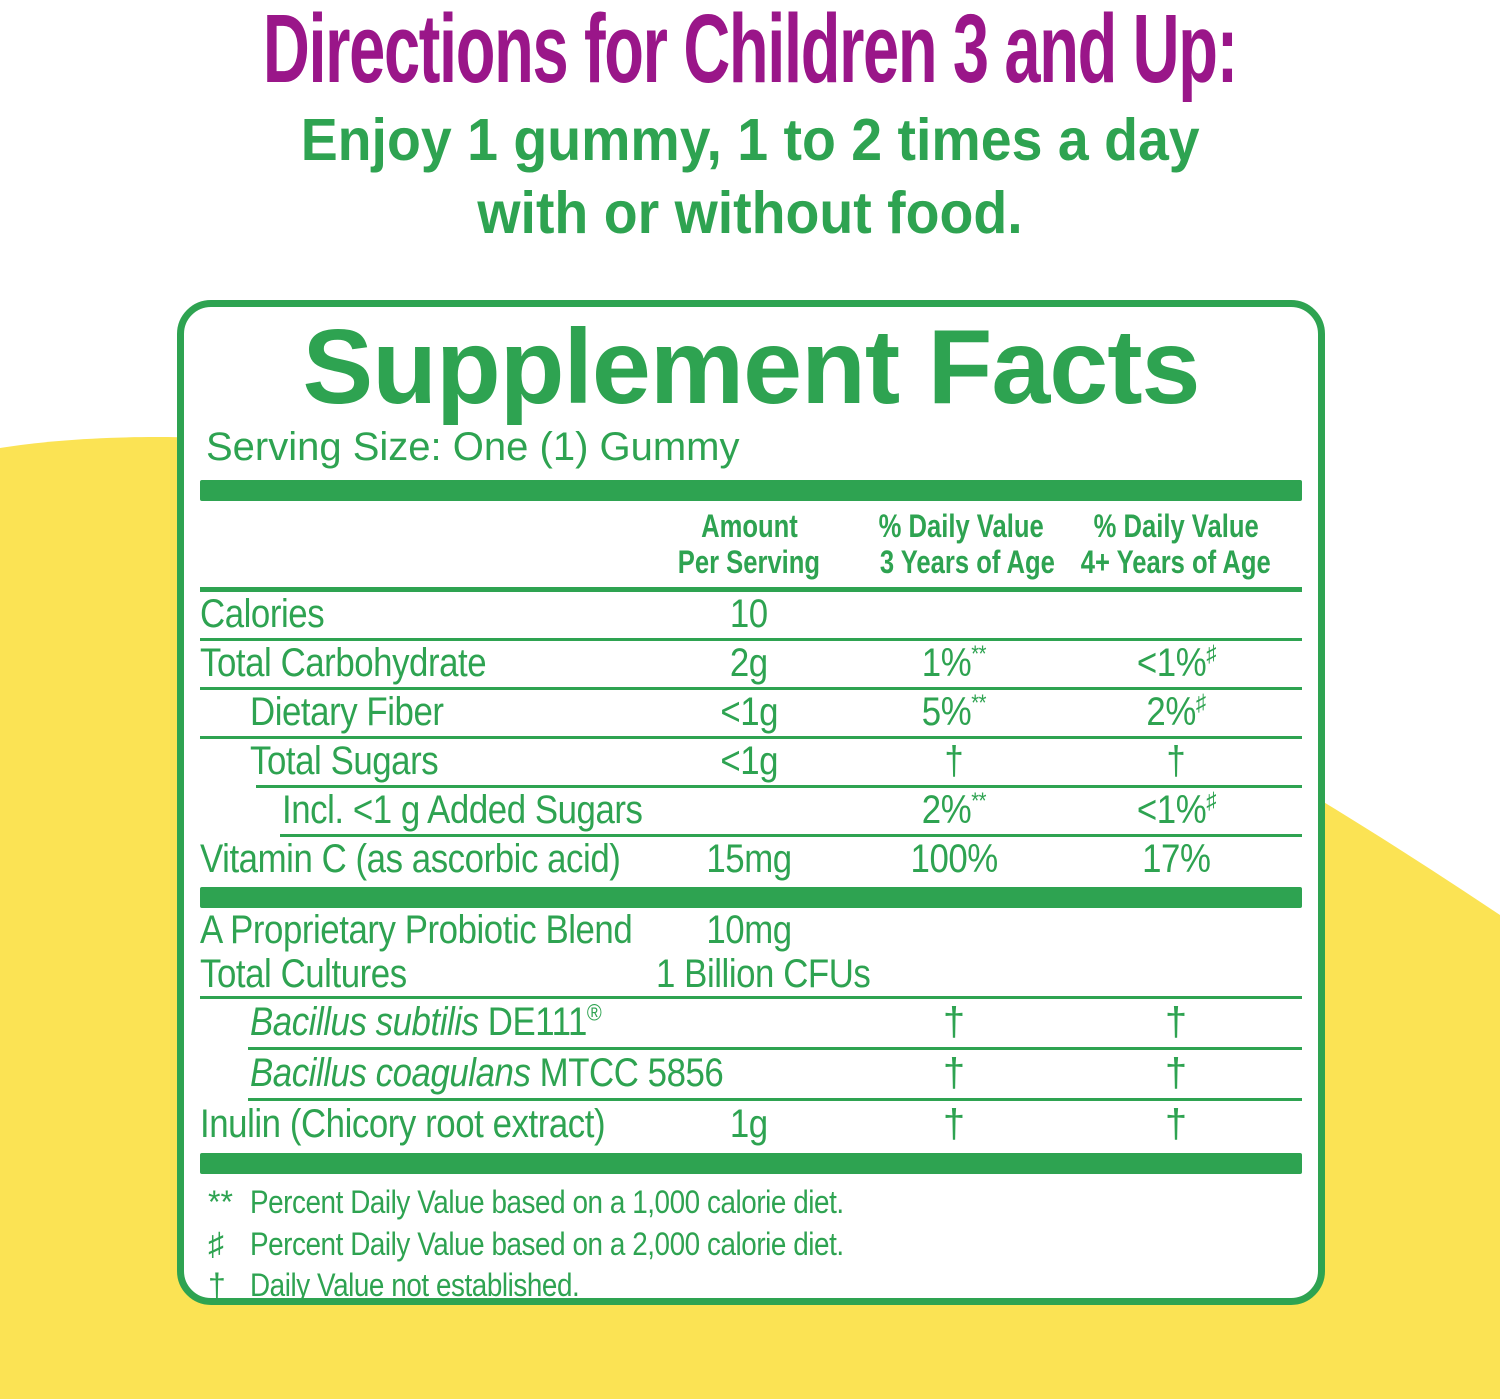 This screenshot has width=1500, height=1399. What do you see at coordinates (751, 1285) in the screenshot?
I see `footnote-daily-value: † Daily Value not established.` at bounding box center [751, 1285].